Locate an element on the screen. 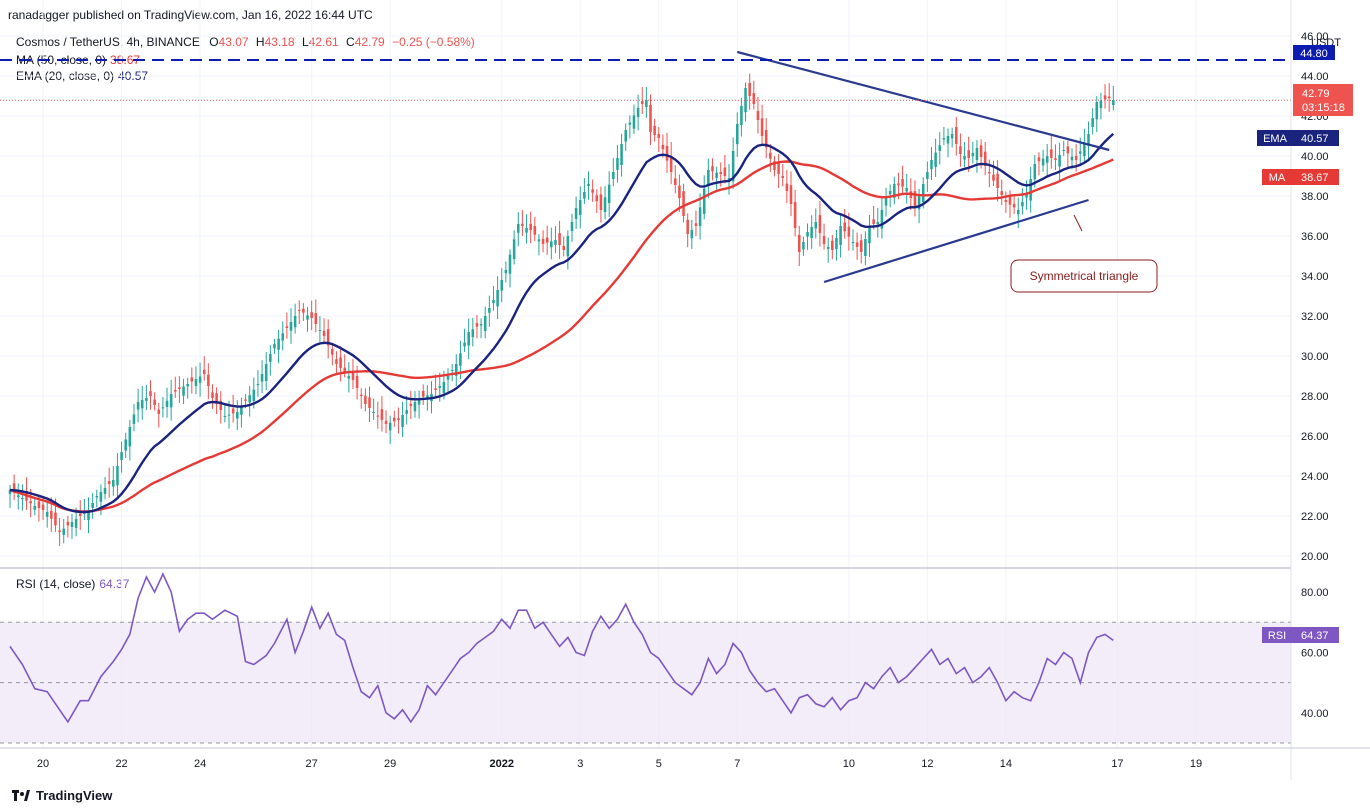 This screenshot has width=1370, height=812. c-label: C is located at coordinates (350, 42).